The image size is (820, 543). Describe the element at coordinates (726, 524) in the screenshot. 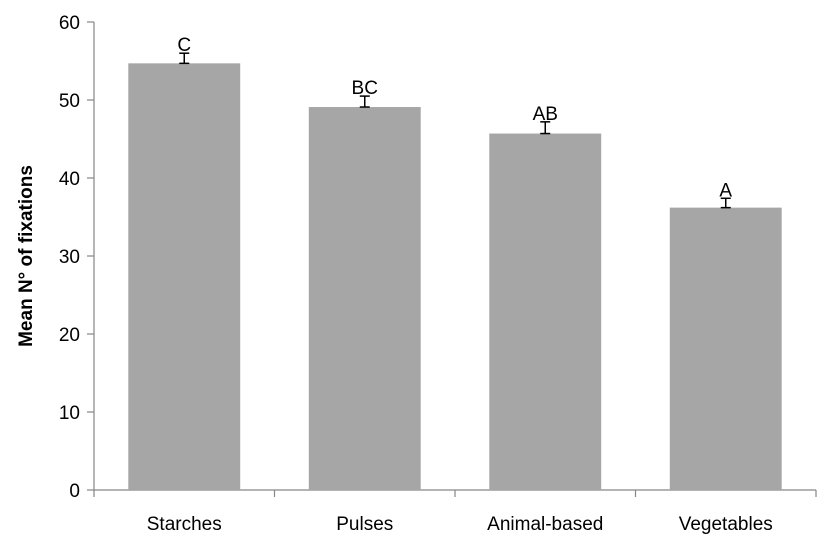

I see `x-category-label: Vegetables` at that location.